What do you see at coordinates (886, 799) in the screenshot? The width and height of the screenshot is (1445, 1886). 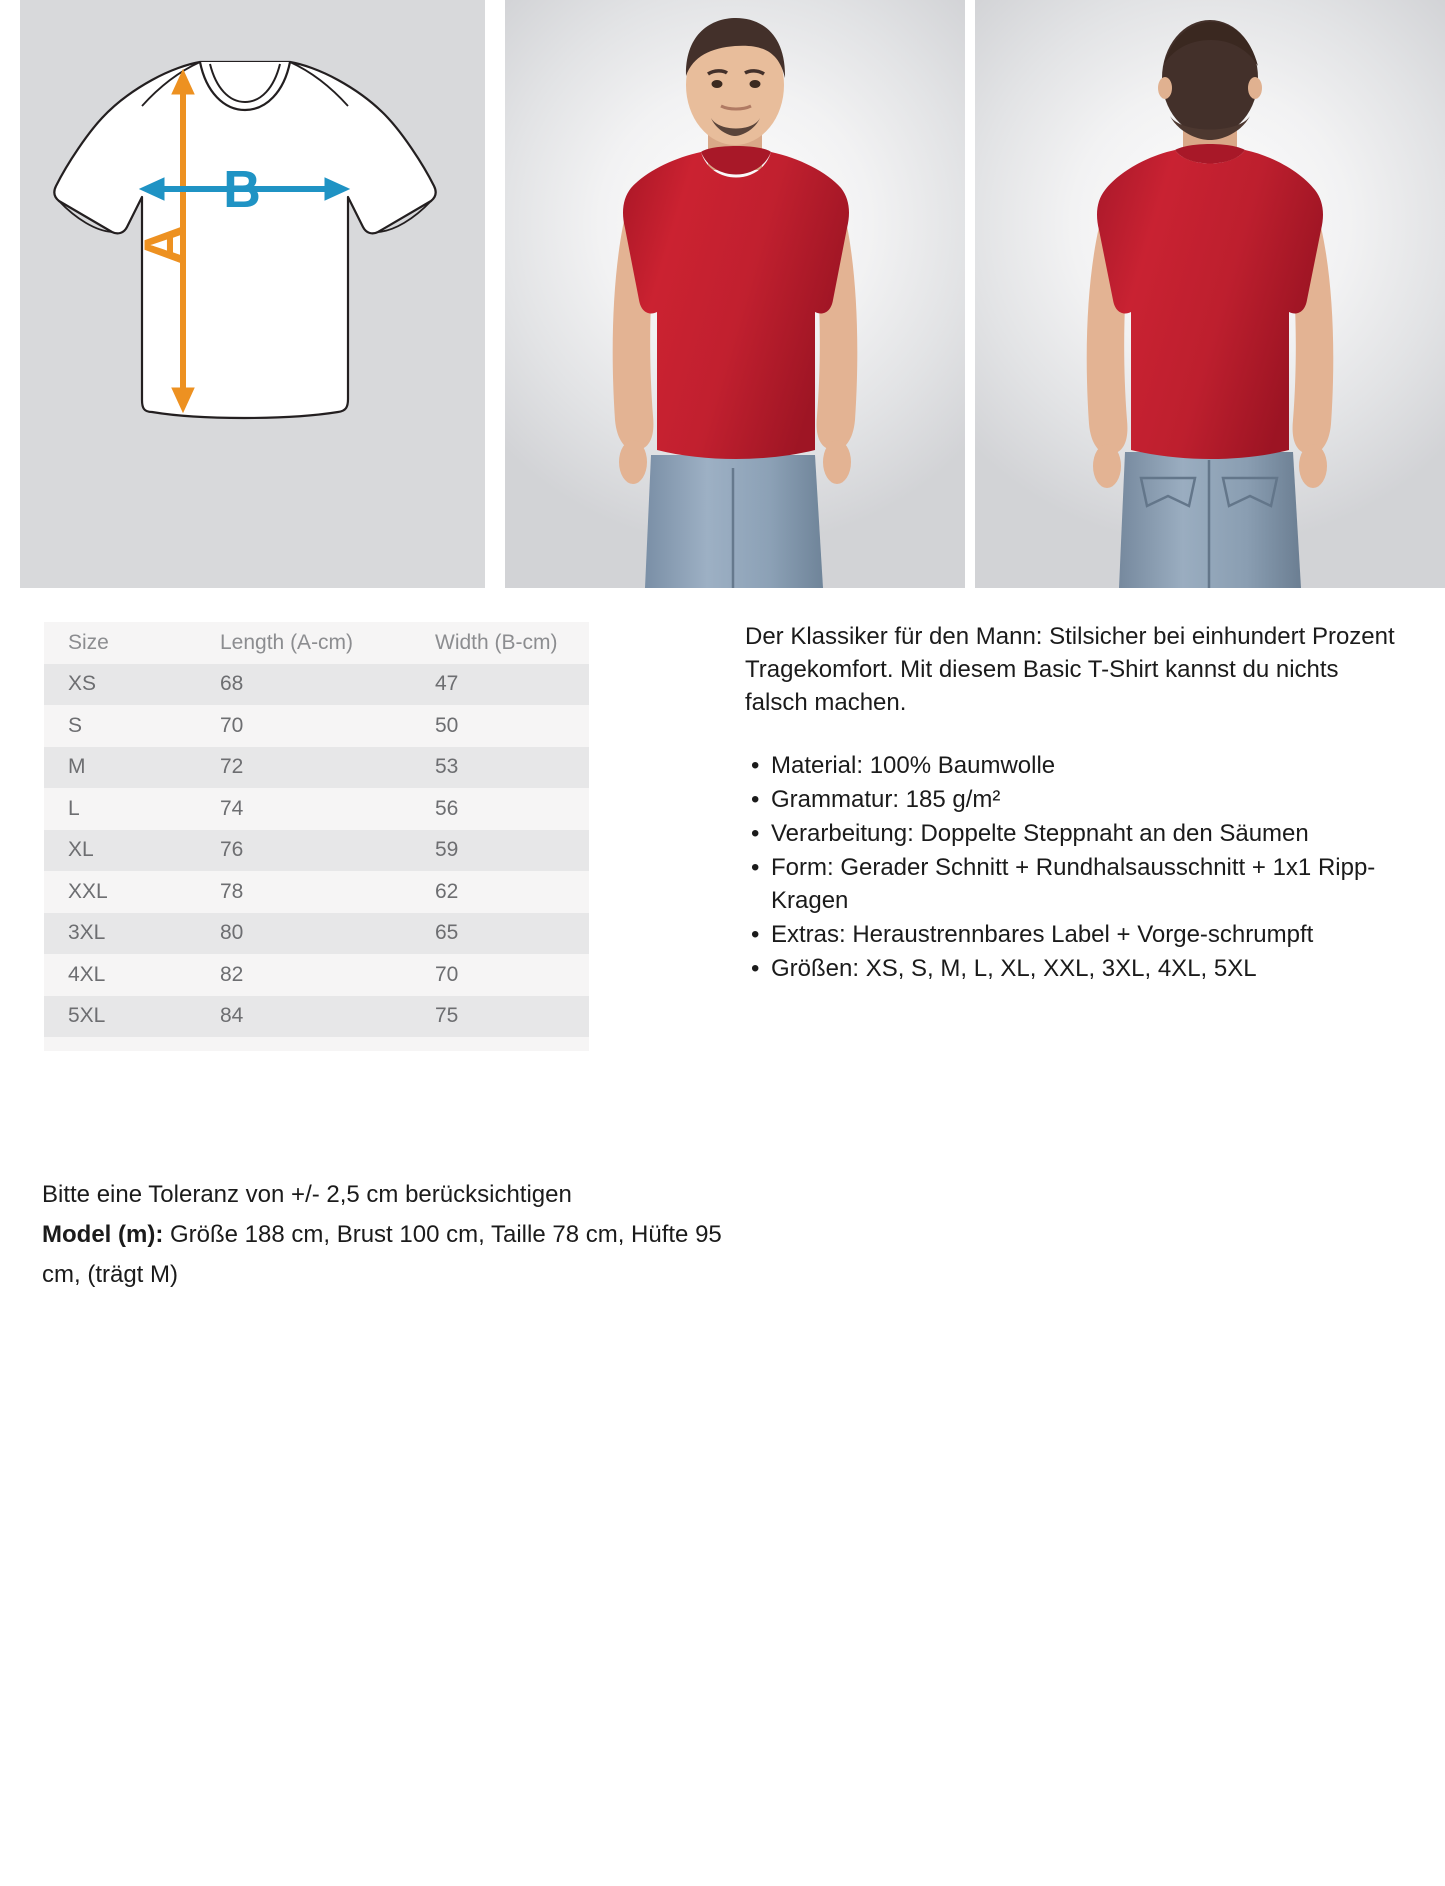 I see `list-item-label: Grammatur: 185 g/m²` at bounding box center [886, 799].